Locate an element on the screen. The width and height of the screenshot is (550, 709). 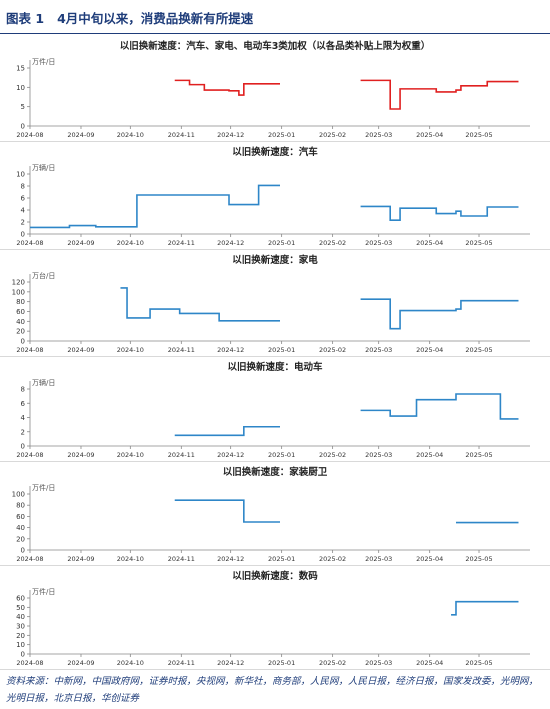
chart-title: 以旧换新速度：家电 is located at coordinates (275, 260).